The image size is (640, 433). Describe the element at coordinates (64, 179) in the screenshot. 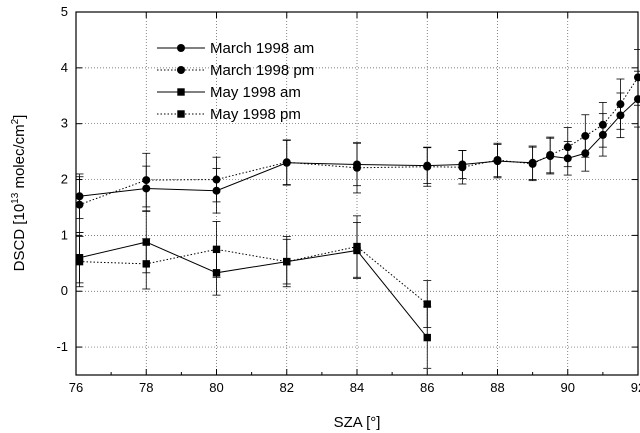

I see `y-tick-label: 2` at that location.